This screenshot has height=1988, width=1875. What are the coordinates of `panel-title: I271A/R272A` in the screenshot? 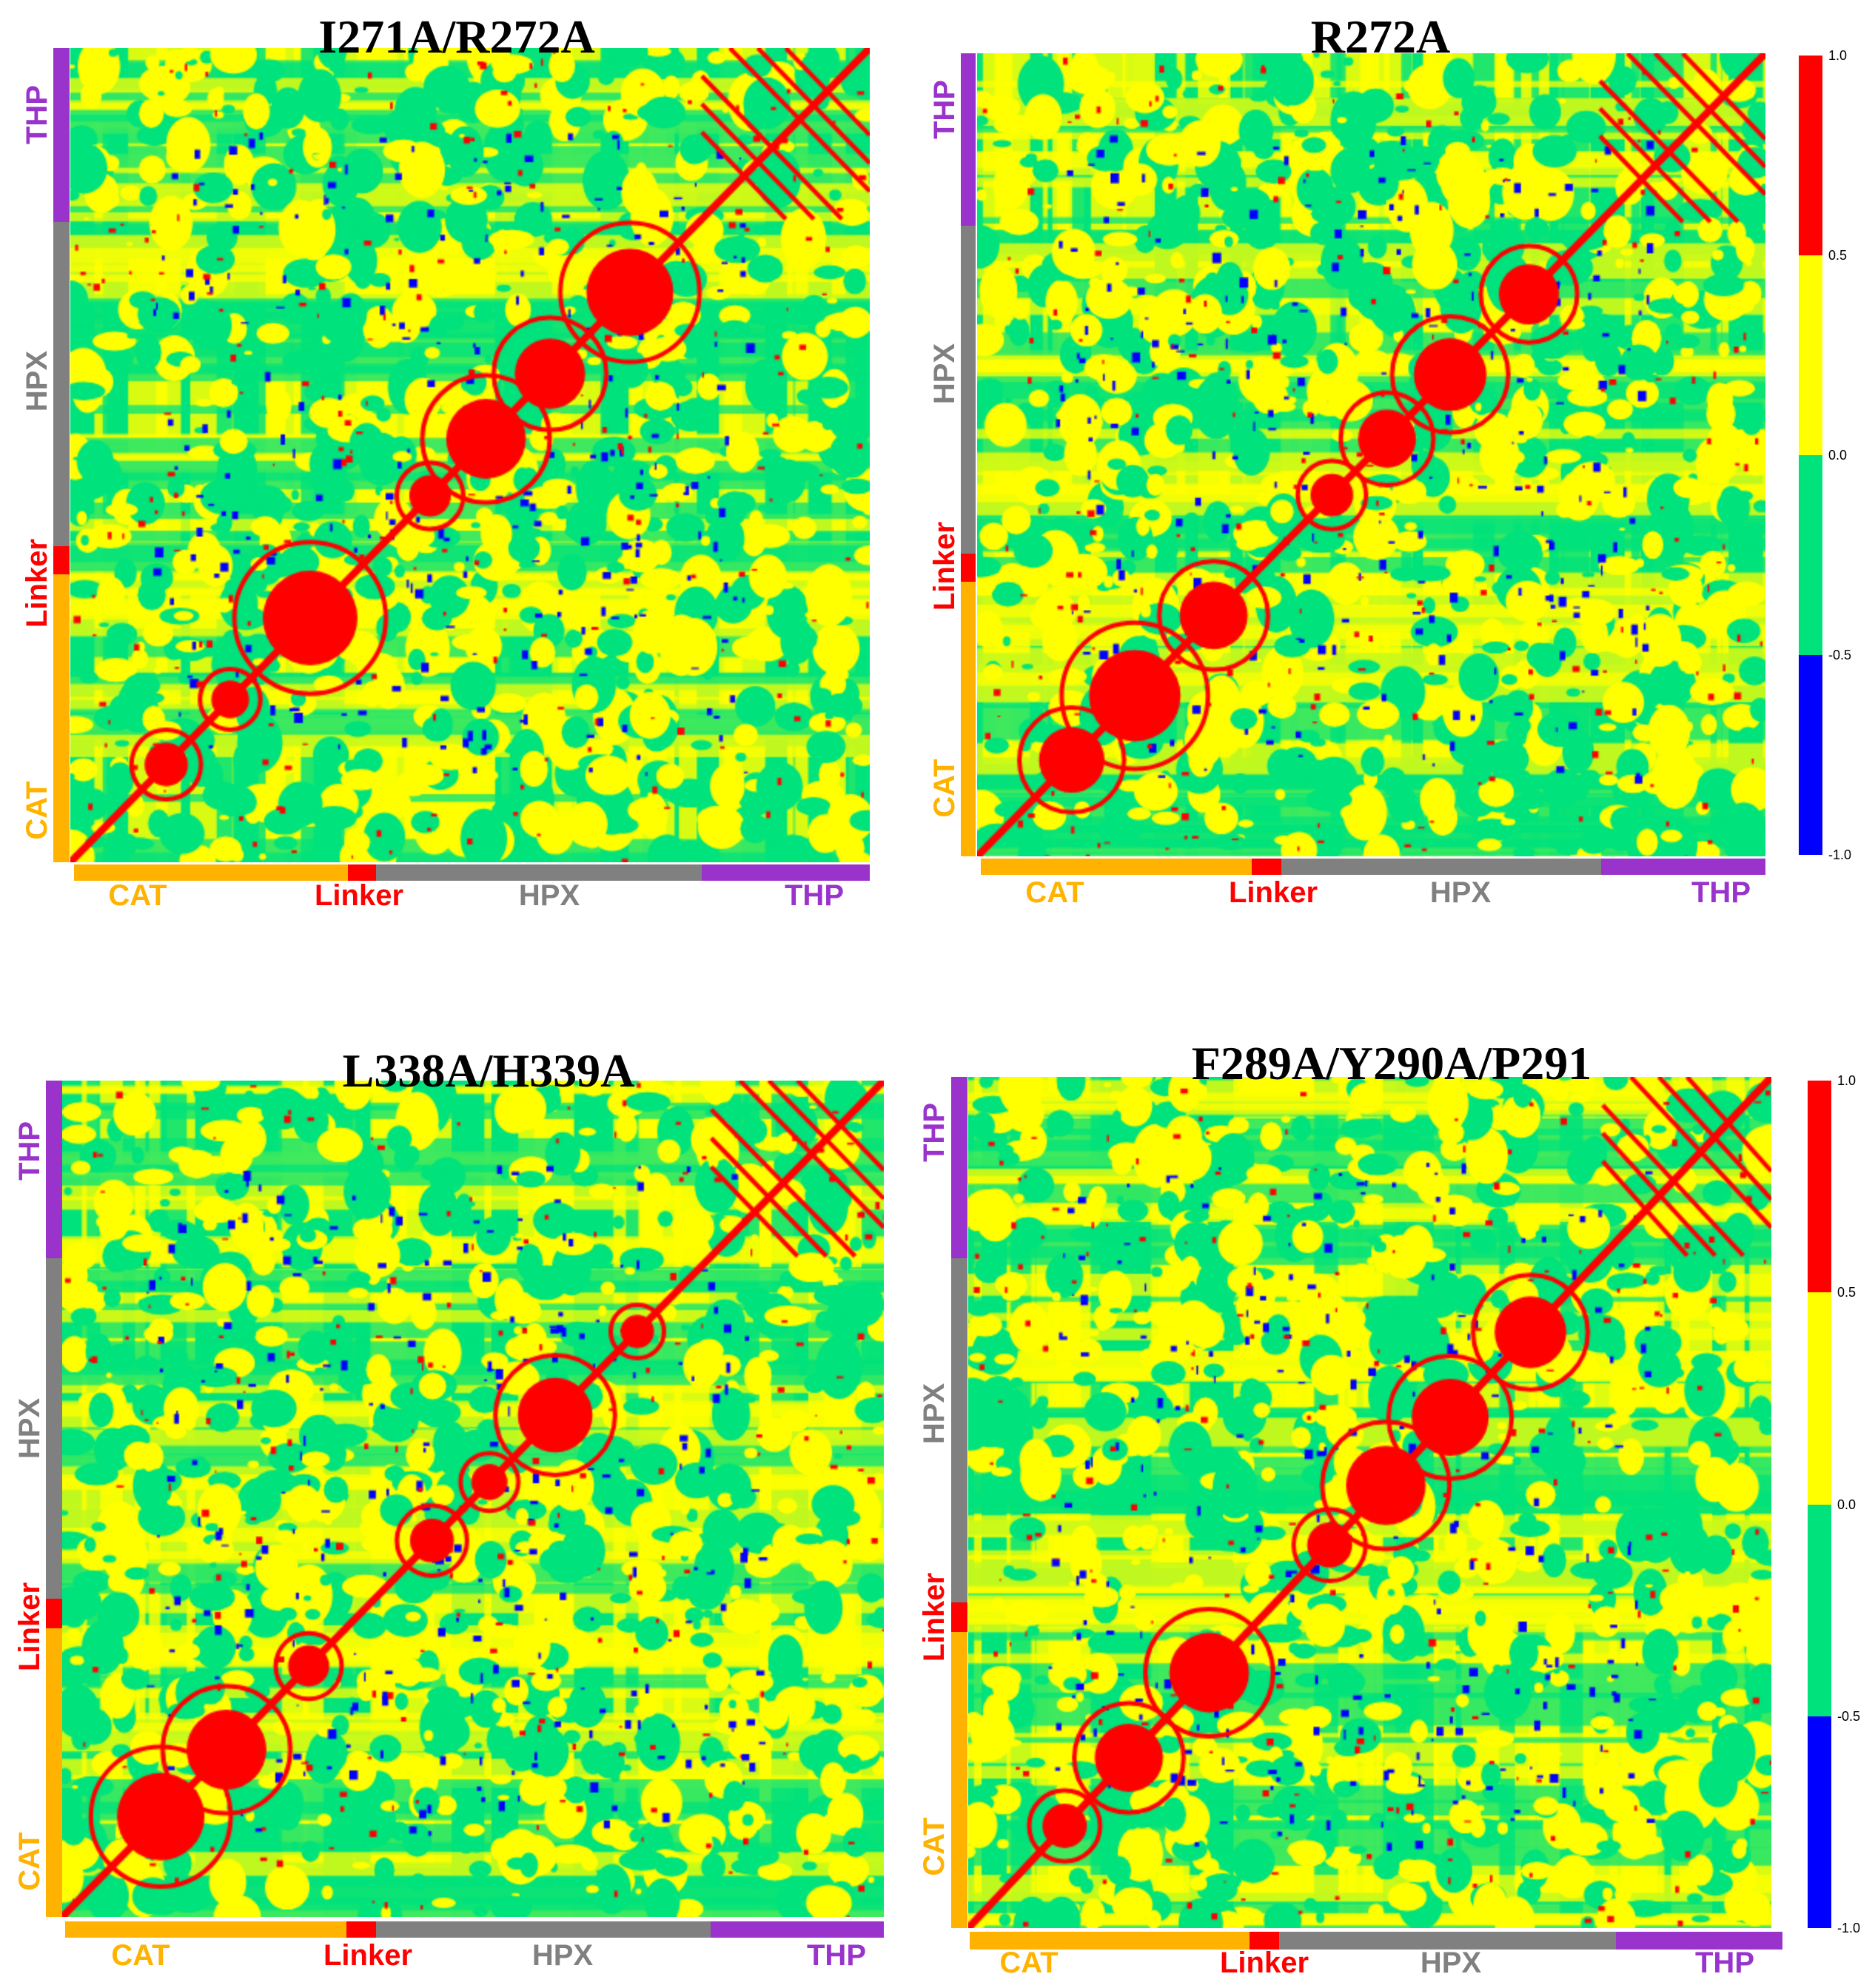 It's located at (456, 36).